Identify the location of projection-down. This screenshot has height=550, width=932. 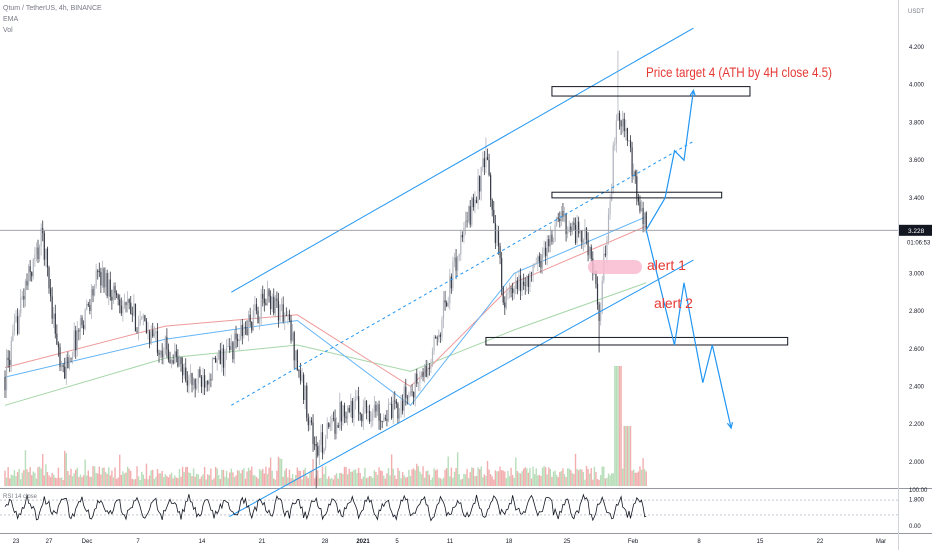
(688, 329).